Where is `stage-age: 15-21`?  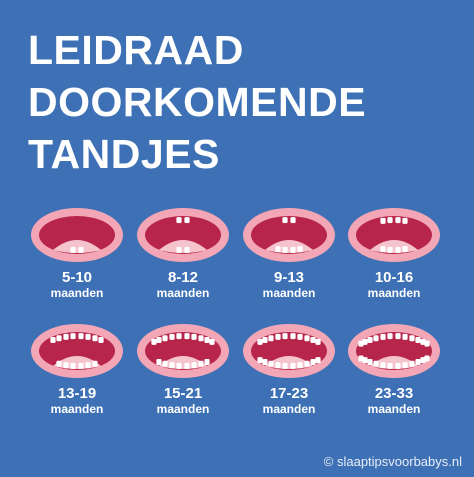 stage-age: 15-21 is located at coordinates (183, 393).